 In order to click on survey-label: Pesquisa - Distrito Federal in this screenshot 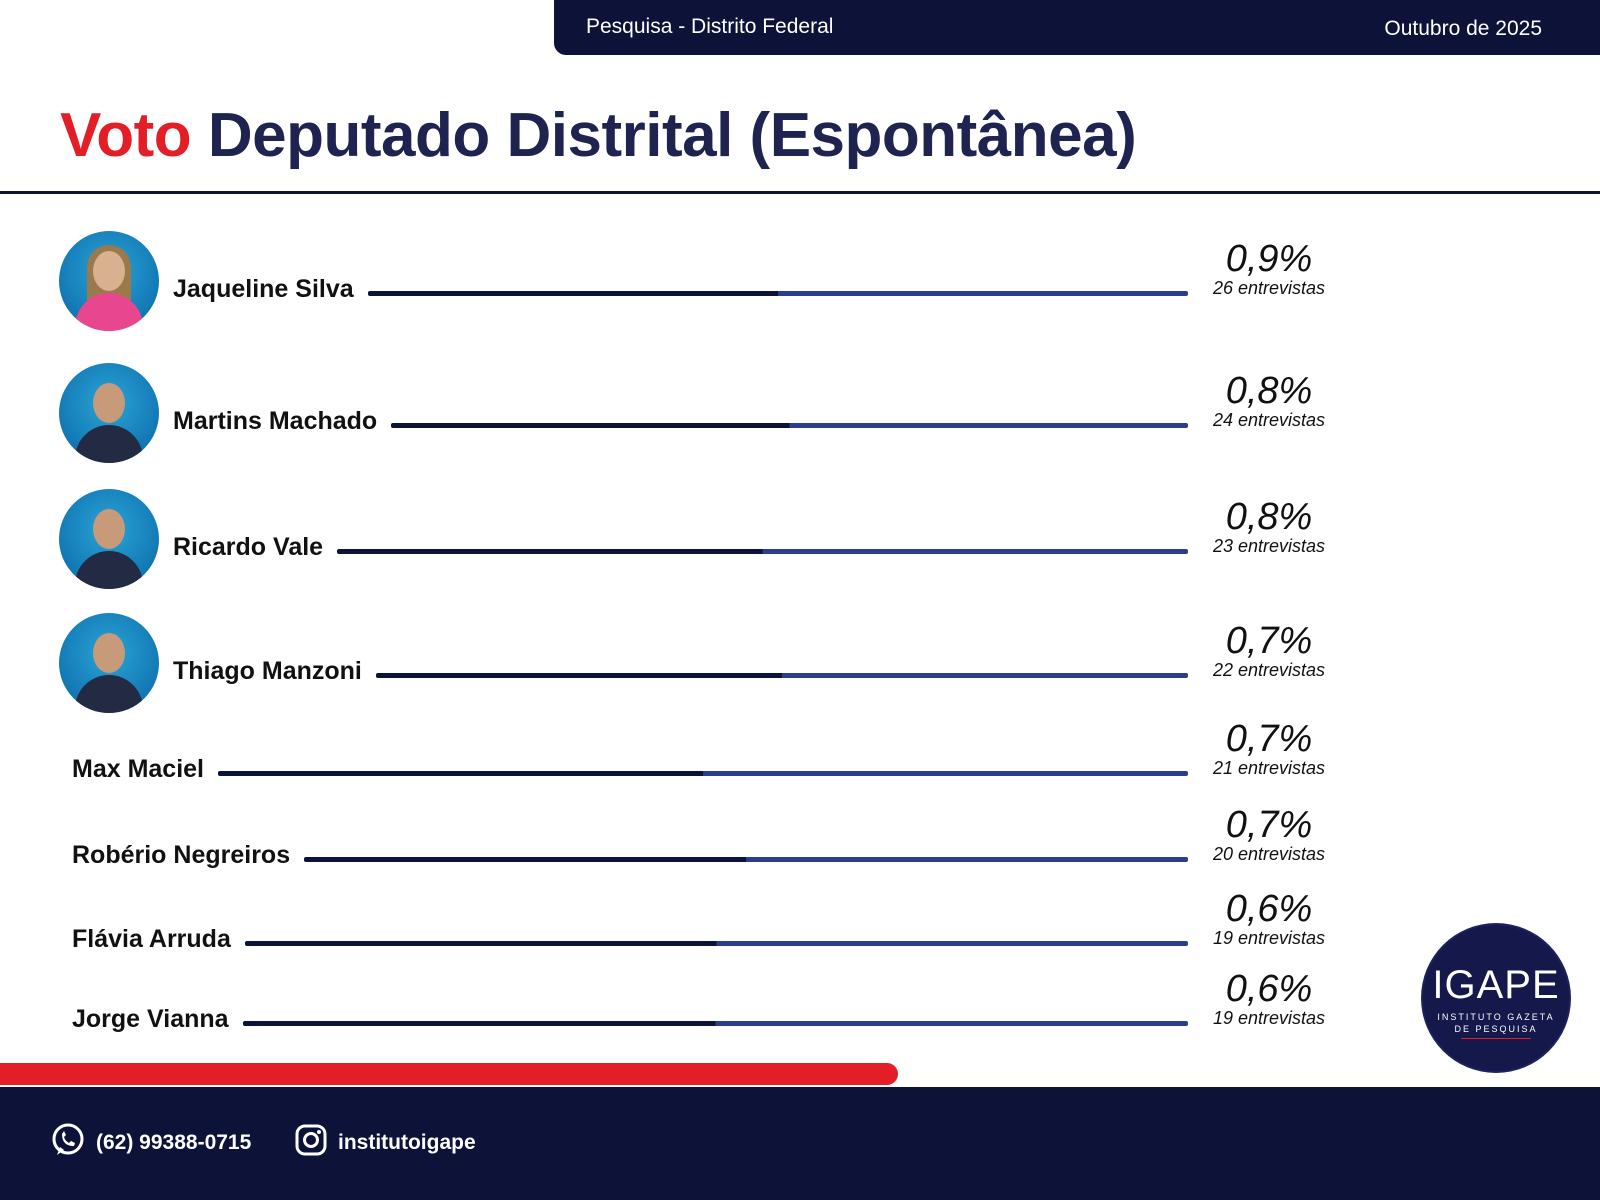, I will do `click(710, 26)`.